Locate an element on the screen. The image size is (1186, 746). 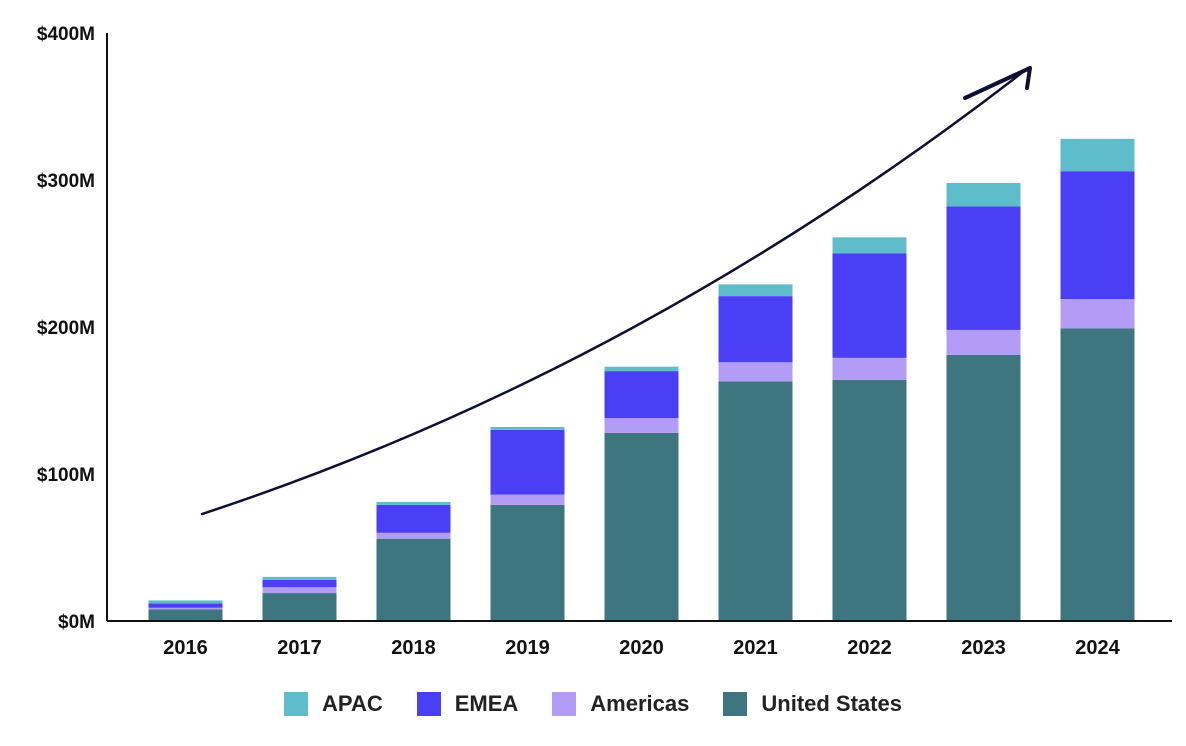
bar-segment-apac-2017 is located at coordinates (299, 578).